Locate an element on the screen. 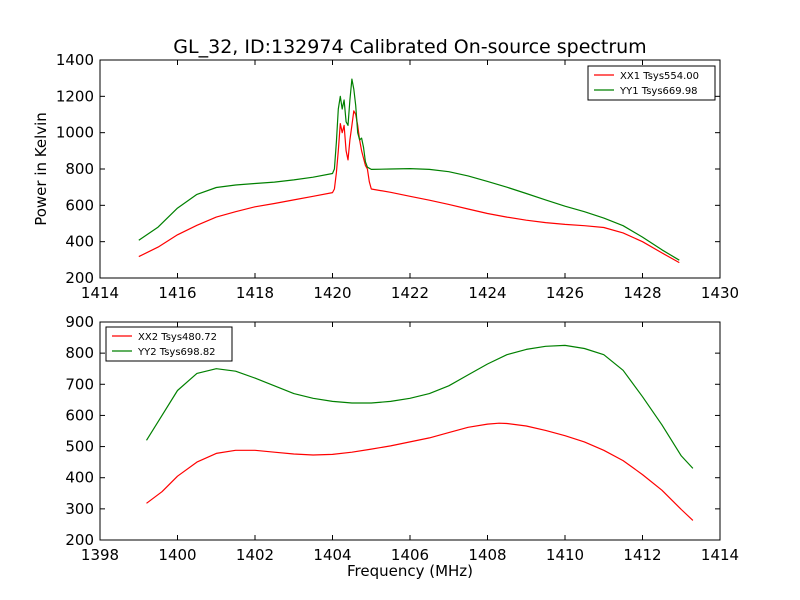 The width and height of the screenshot is (800, 600). x-tick-label: 1424 is located at coordinates (487, 293).